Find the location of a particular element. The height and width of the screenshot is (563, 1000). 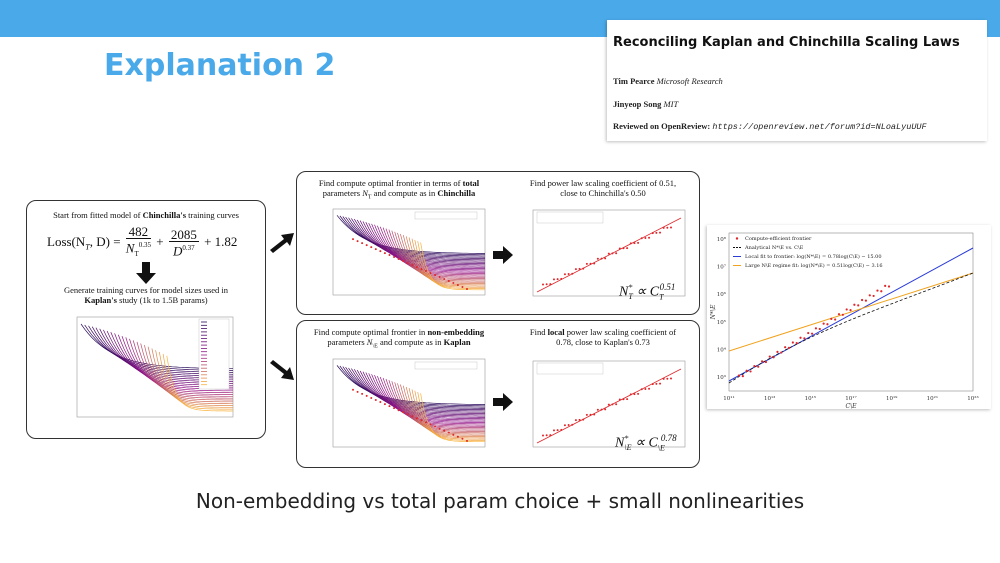

x-tick-label: 10²¹ is located at coordinates (932, 398).